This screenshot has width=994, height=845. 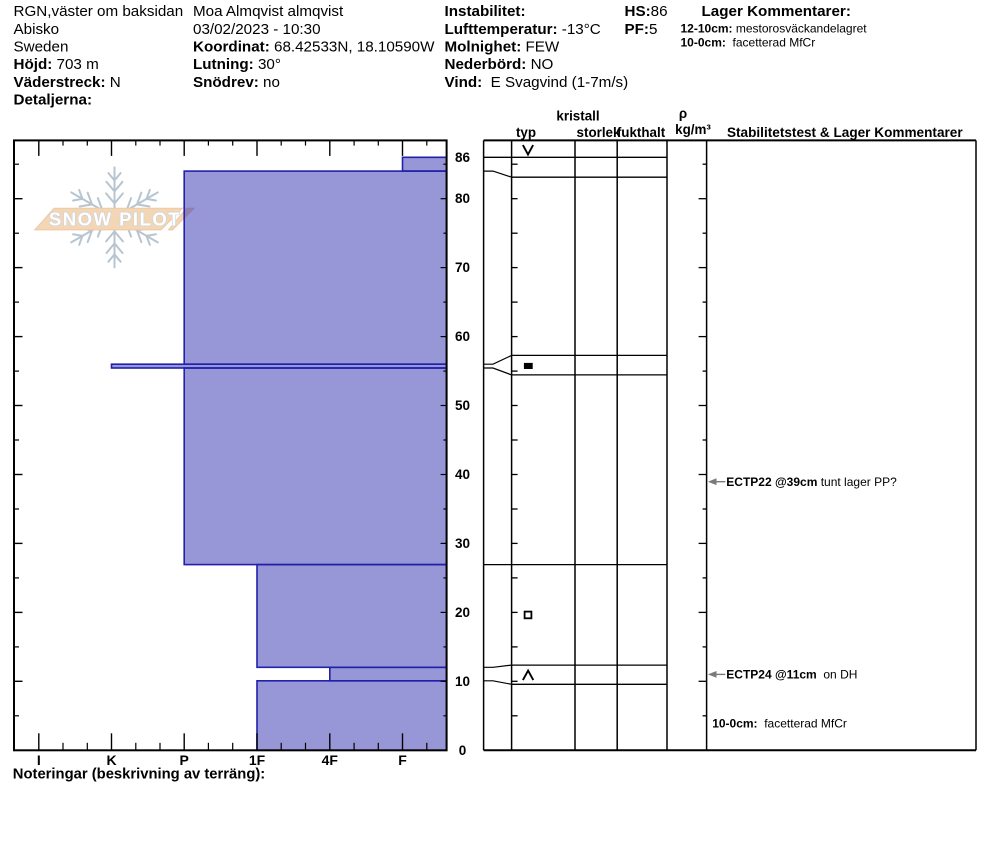 I want to click on svg-text: I, so click(x=39, y=760).